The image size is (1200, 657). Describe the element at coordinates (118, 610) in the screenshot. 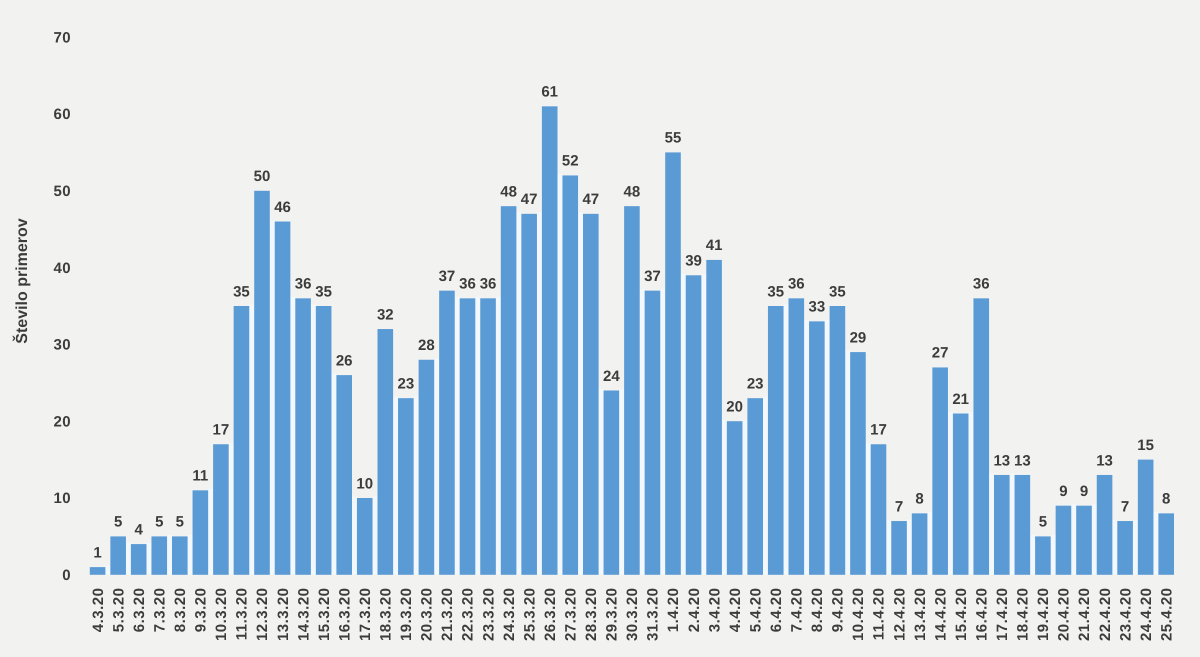

I see `svg-text: 5.3.20` at that location.